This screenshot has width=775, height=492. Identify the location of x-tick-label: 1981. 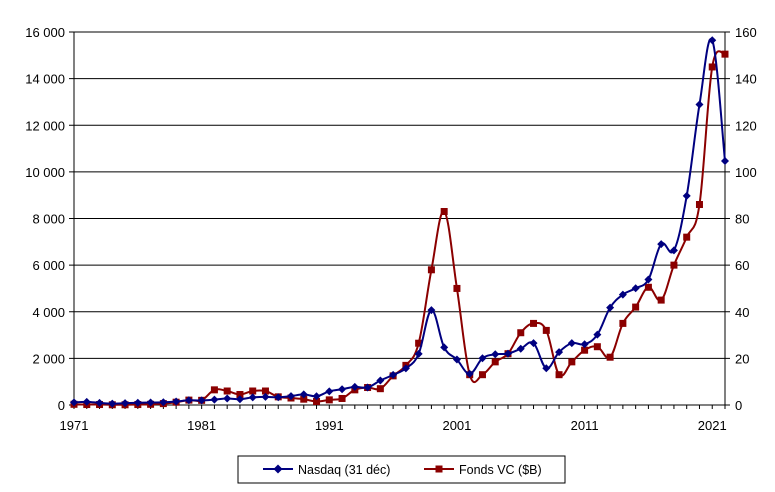
(201, 425).